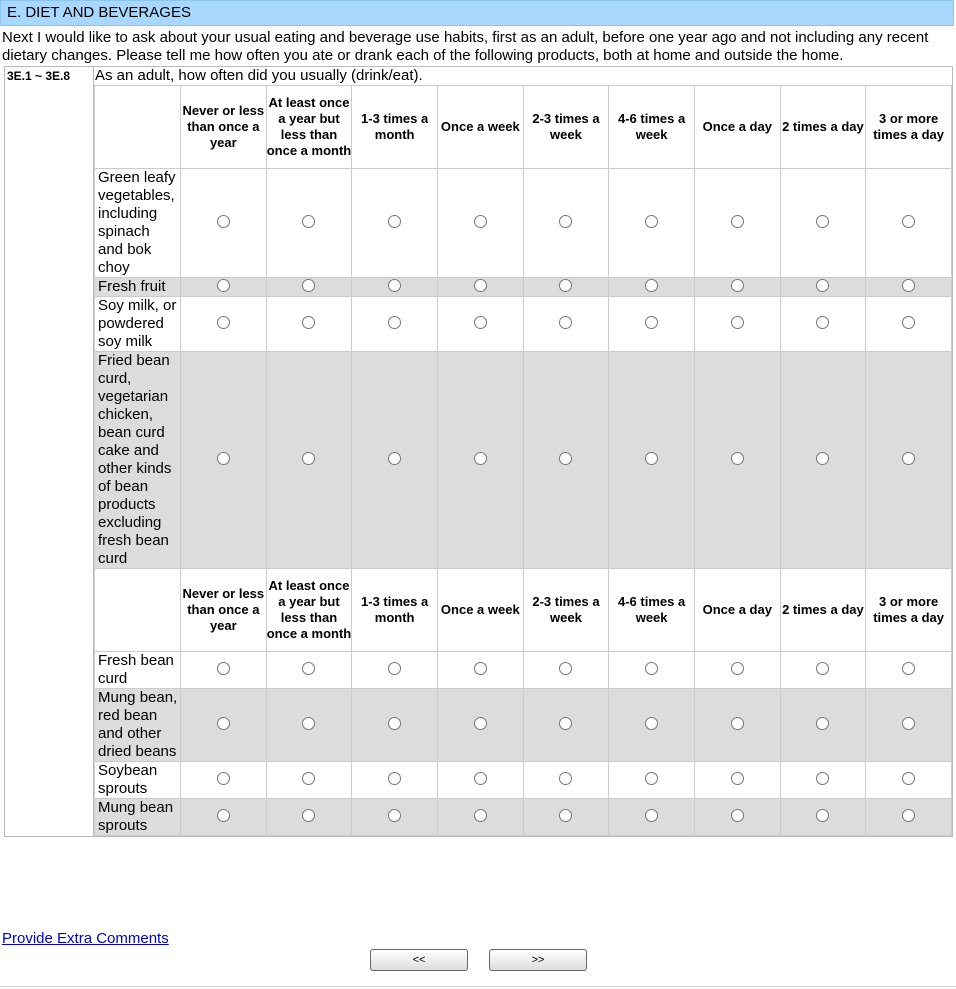 The image size is (956, 989). What do you see at coordinates (85, 938) in the screenshot?
I see `extra-comments-link: Provide Extra Comments` at bounding box center [85, 938].